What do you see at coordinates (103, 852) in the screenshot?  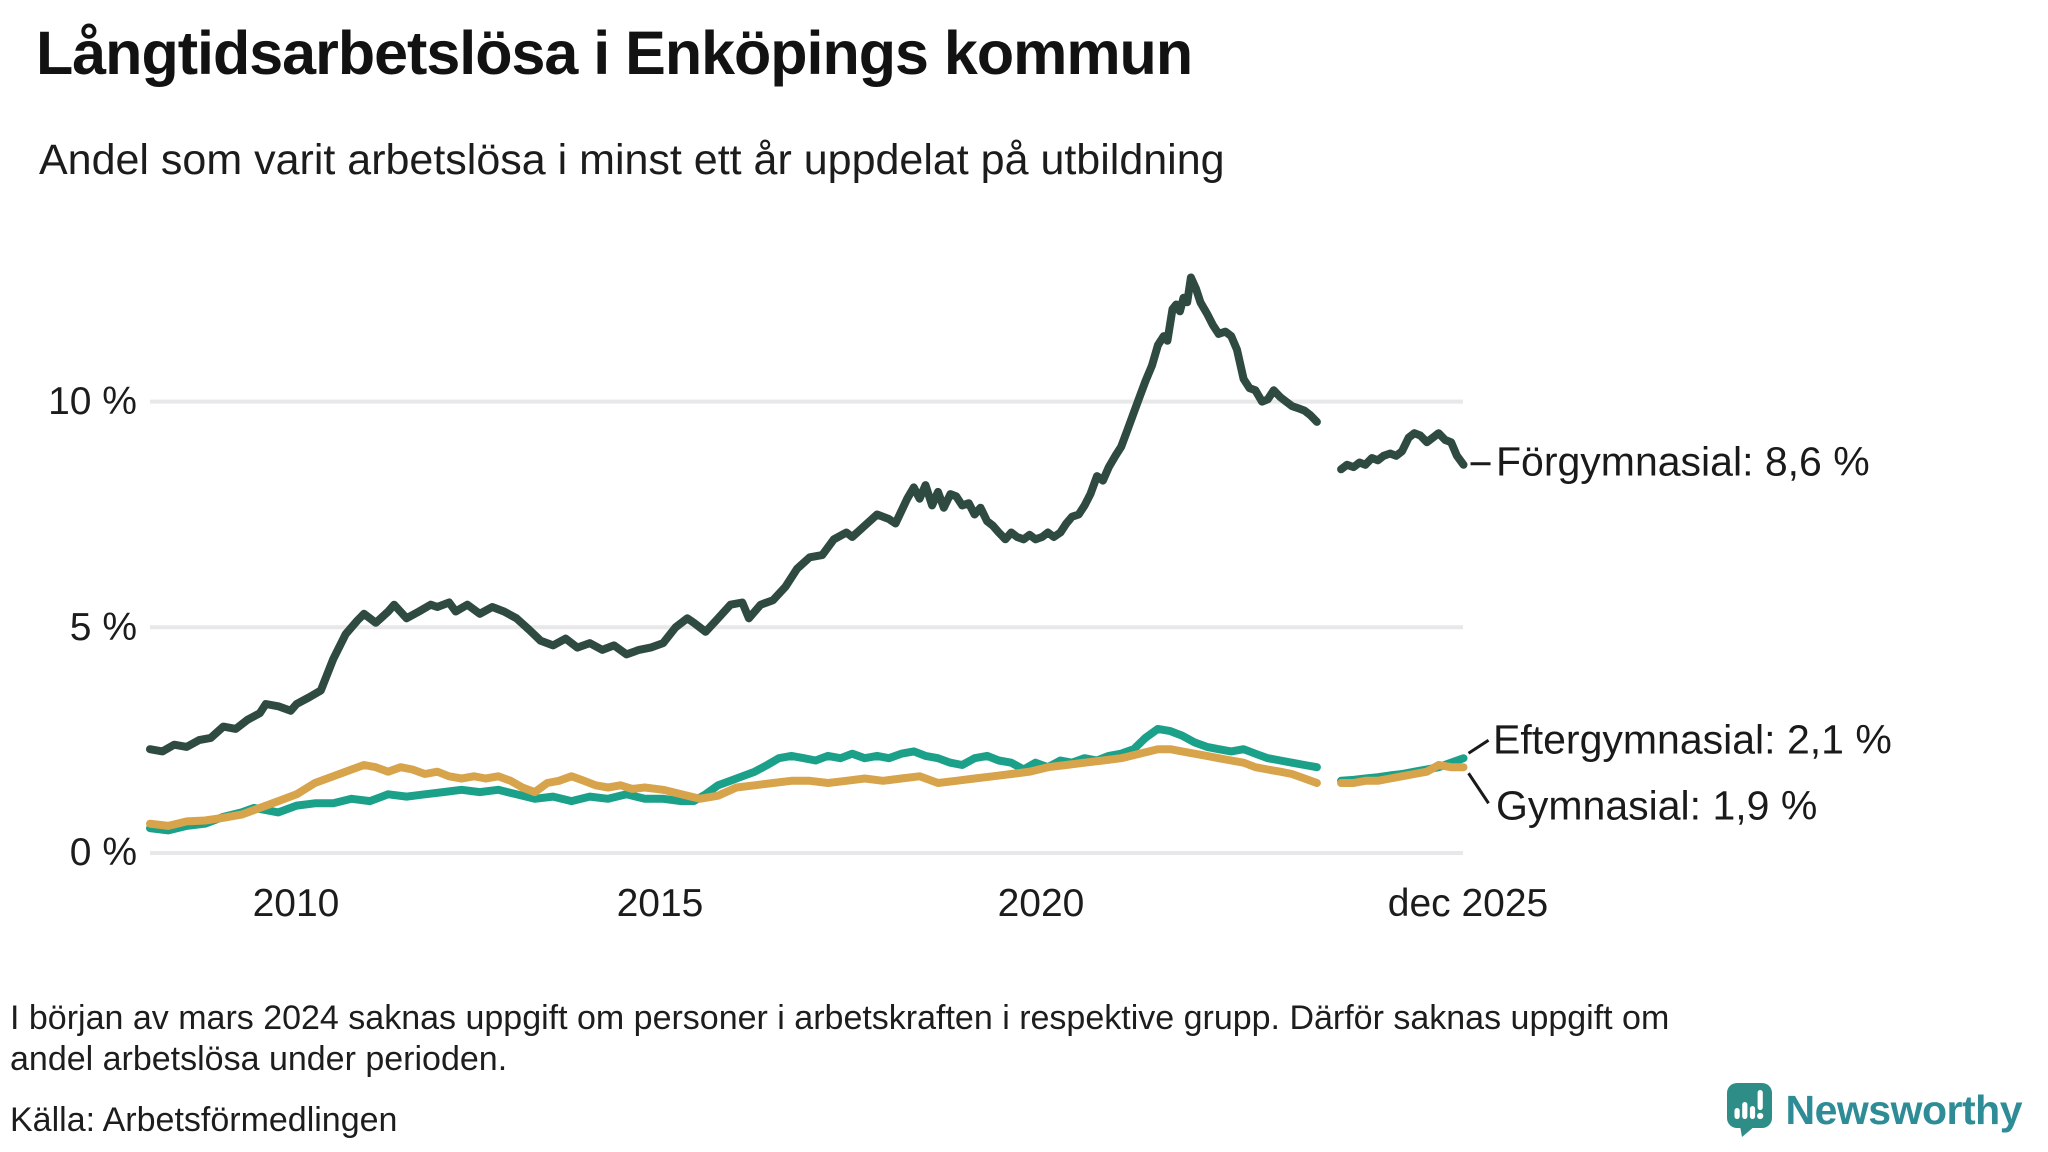 I see `y-axis-tick-0: 0 %` at bounding box center [103, 852].